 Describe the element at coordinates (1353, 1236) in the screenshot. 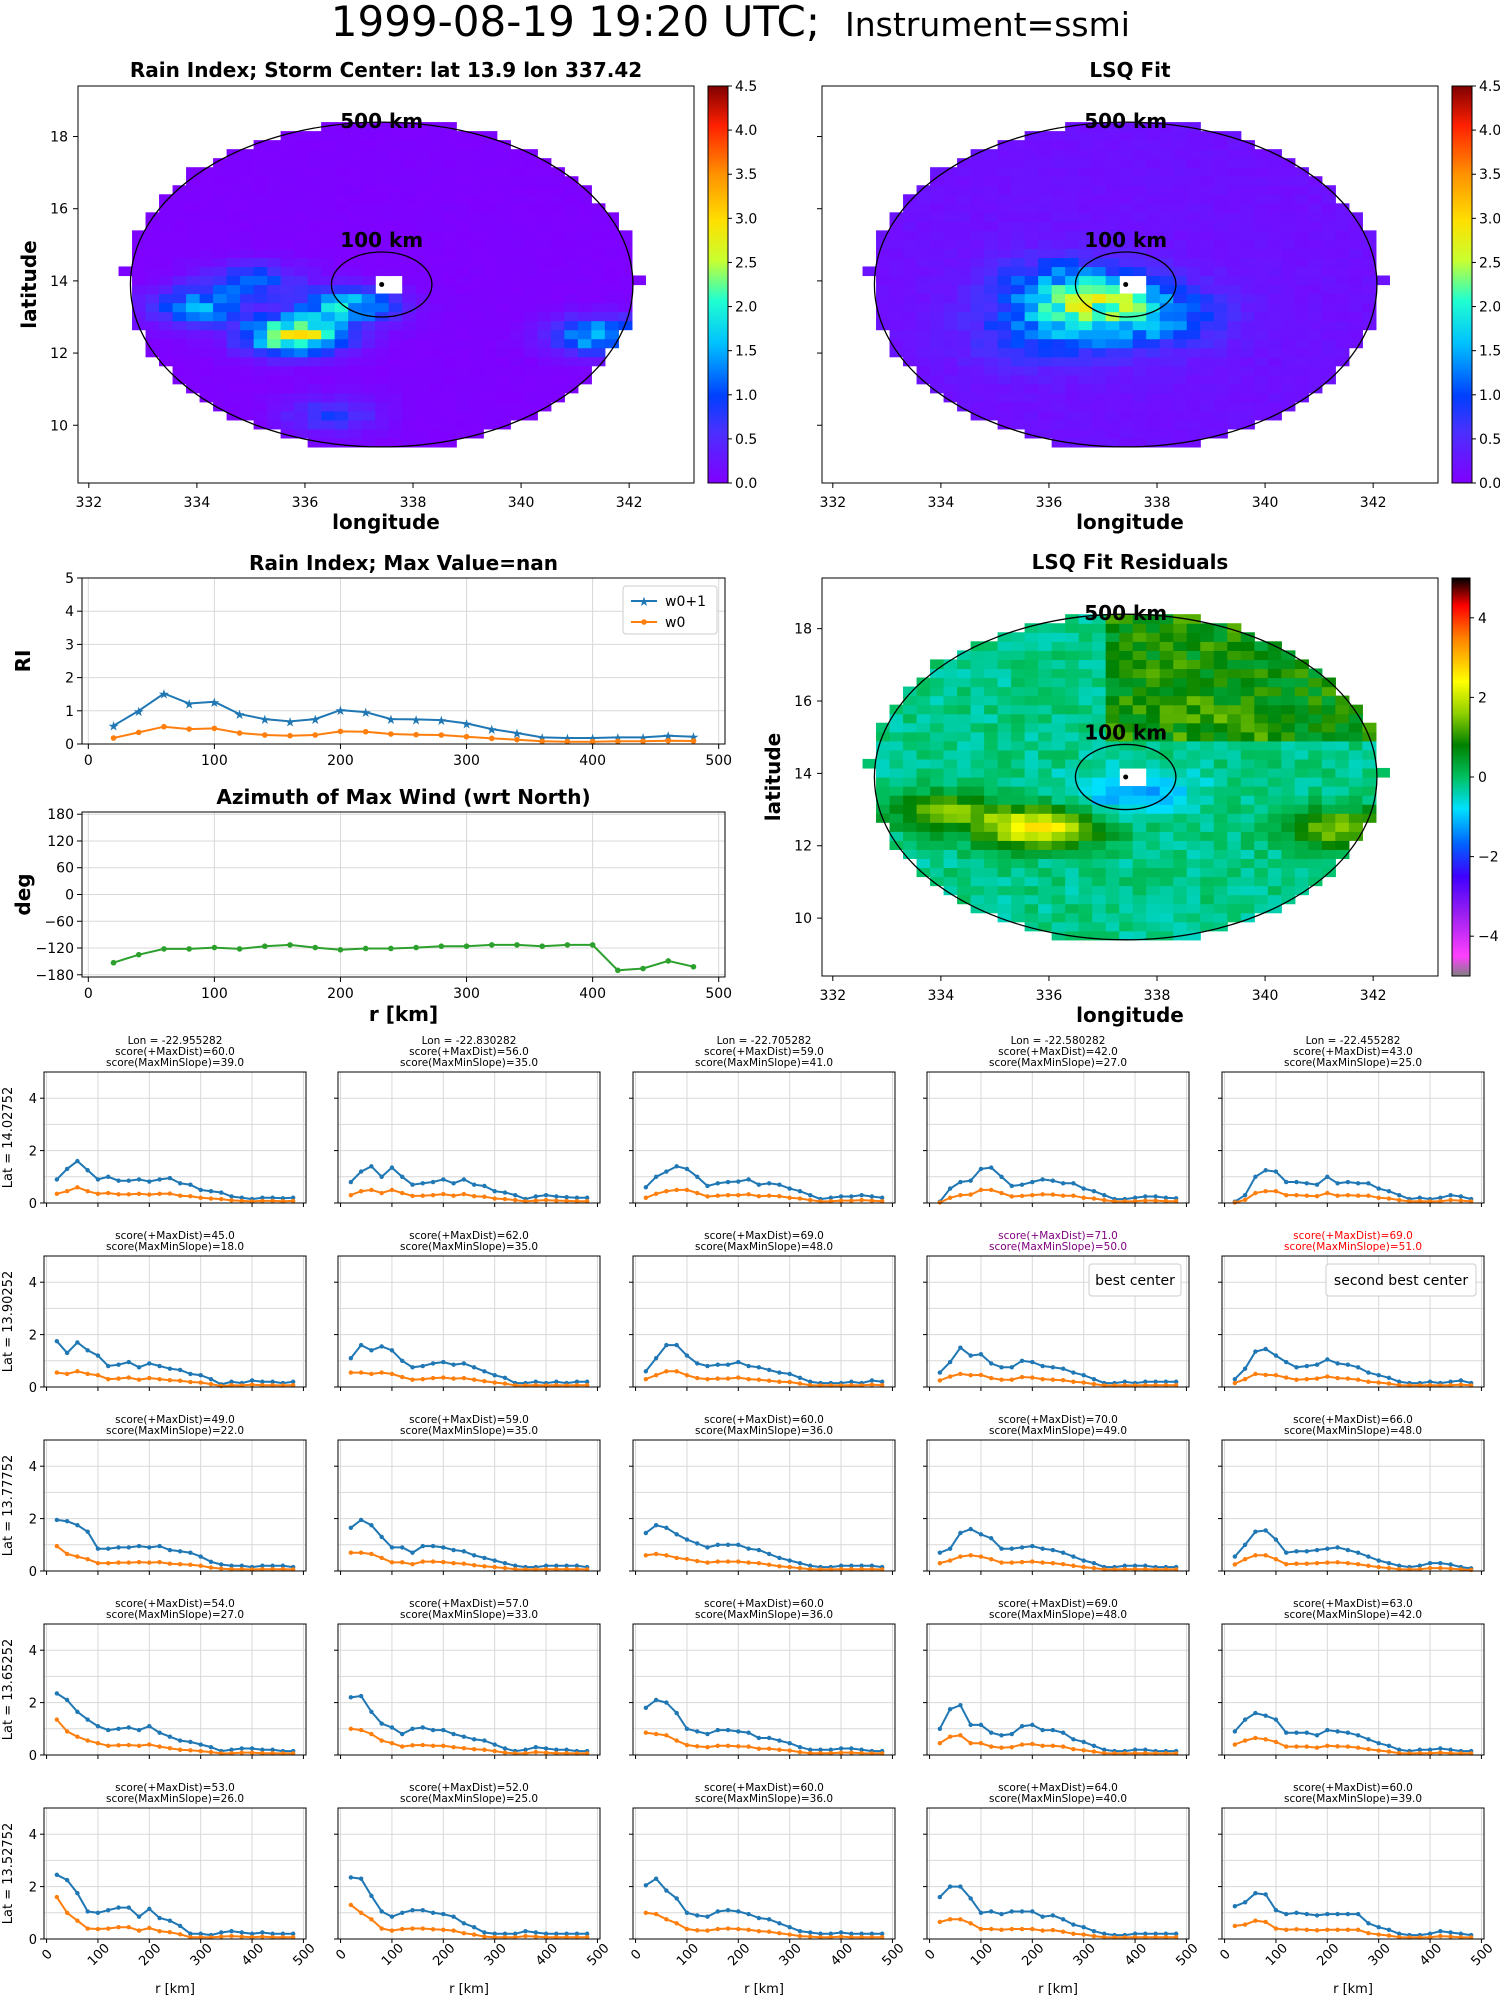

I see `score-maxdist: score(+MaxDist)=69.0` at that location.